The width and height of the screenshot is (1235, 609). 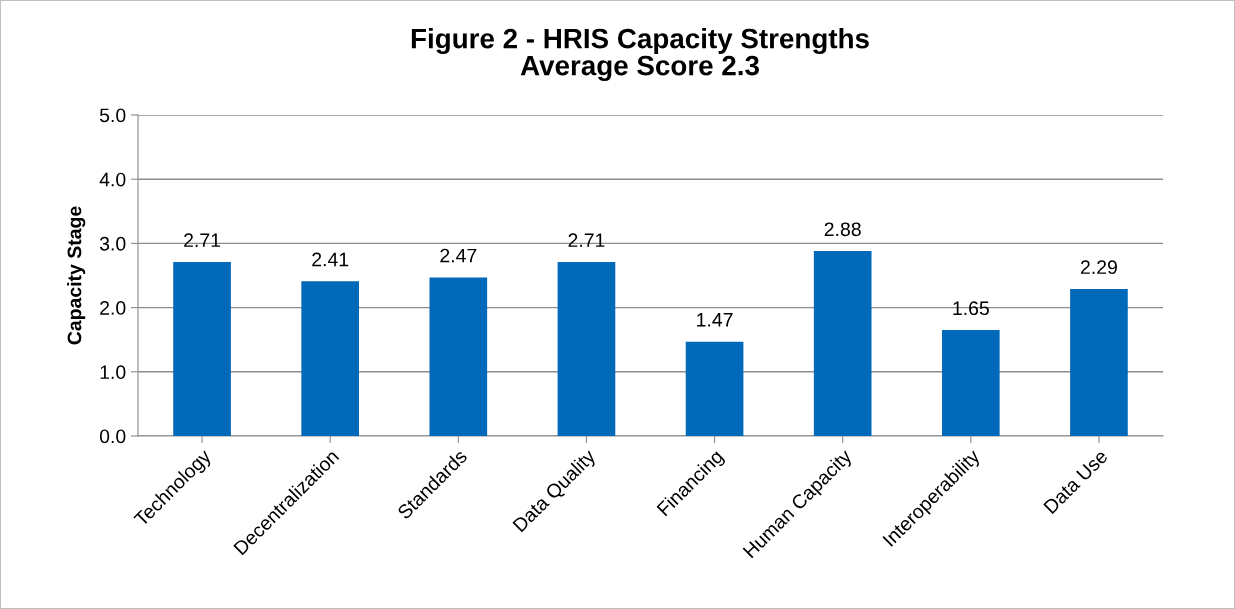 What do you see at coordinates (971, 308) in the screenshot?
I see `data-label: 1.65` at bounding box center [971, 308].